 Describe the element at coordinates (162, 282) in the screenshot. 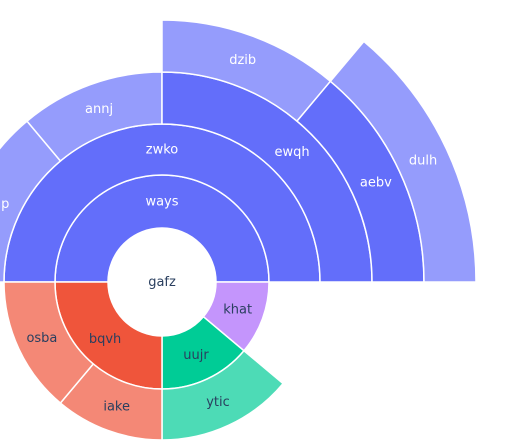

I see `sunburst-label-gafz: gafz` at that location.